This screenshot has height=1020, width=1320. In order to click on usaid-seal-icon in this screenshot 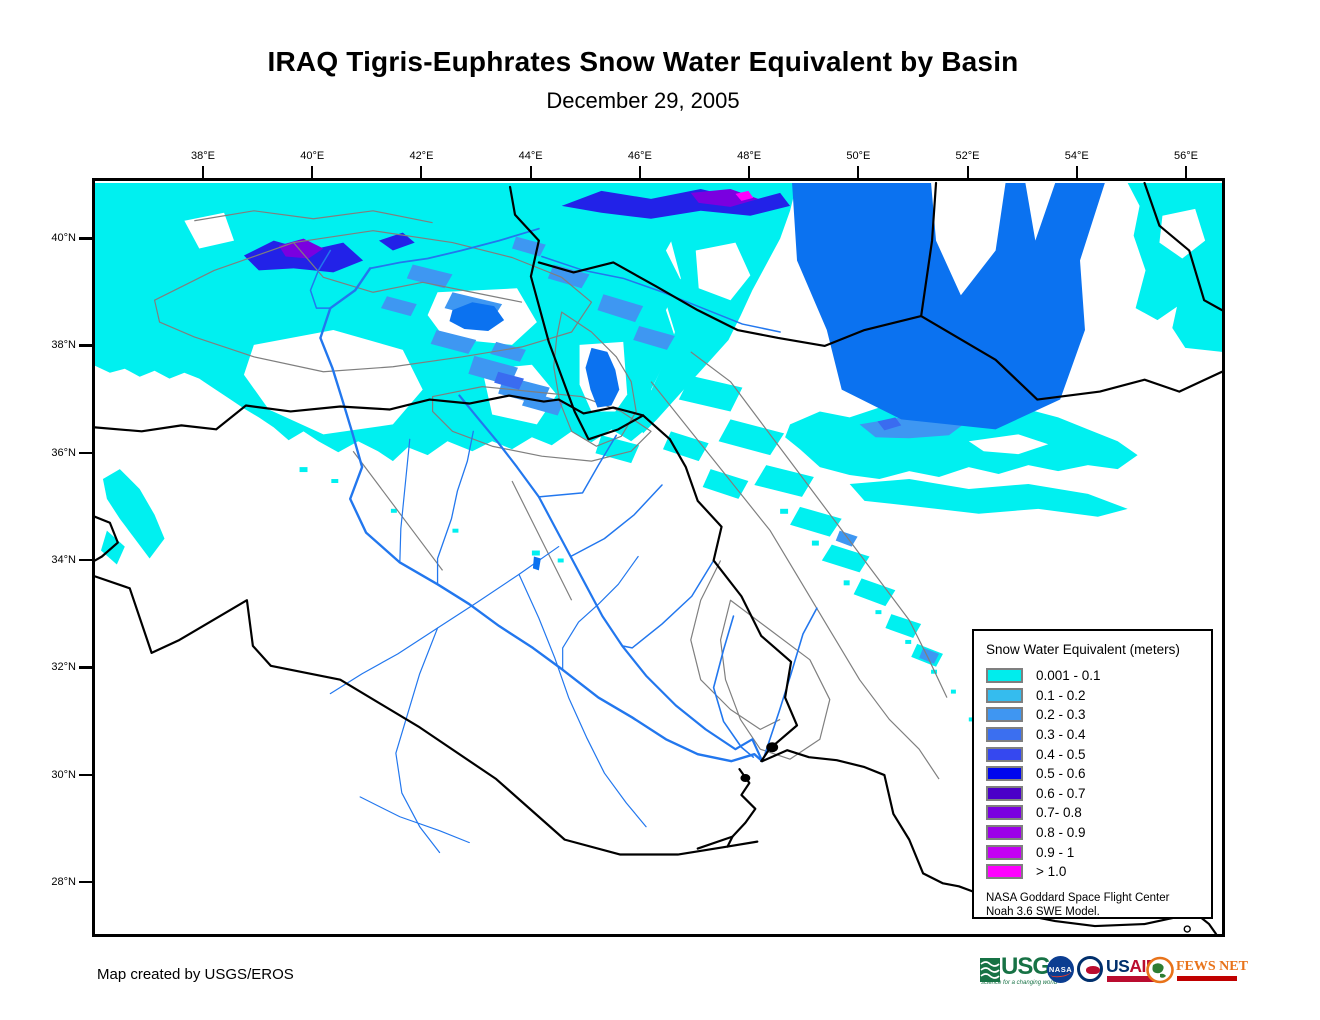, I will do `click(1090, 969)`.